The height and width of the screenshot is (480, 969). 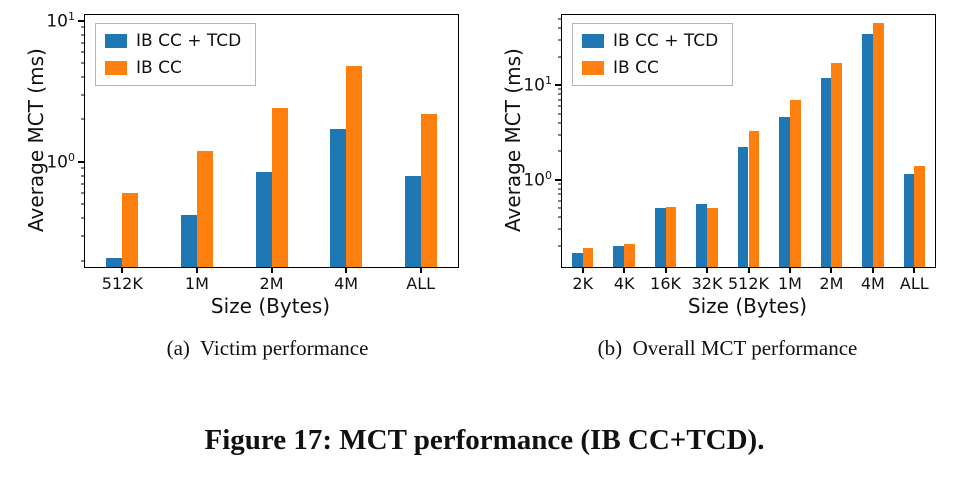 What do you see at coordinates (513, 140) in the screenshot?
I see `y-axis-label: Average MCT (ms)` at bounding box center [513, 140].